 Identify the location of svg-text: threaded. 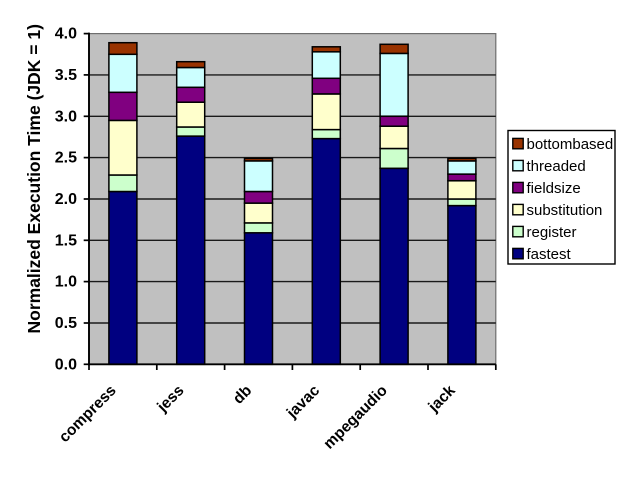
(556, 166).